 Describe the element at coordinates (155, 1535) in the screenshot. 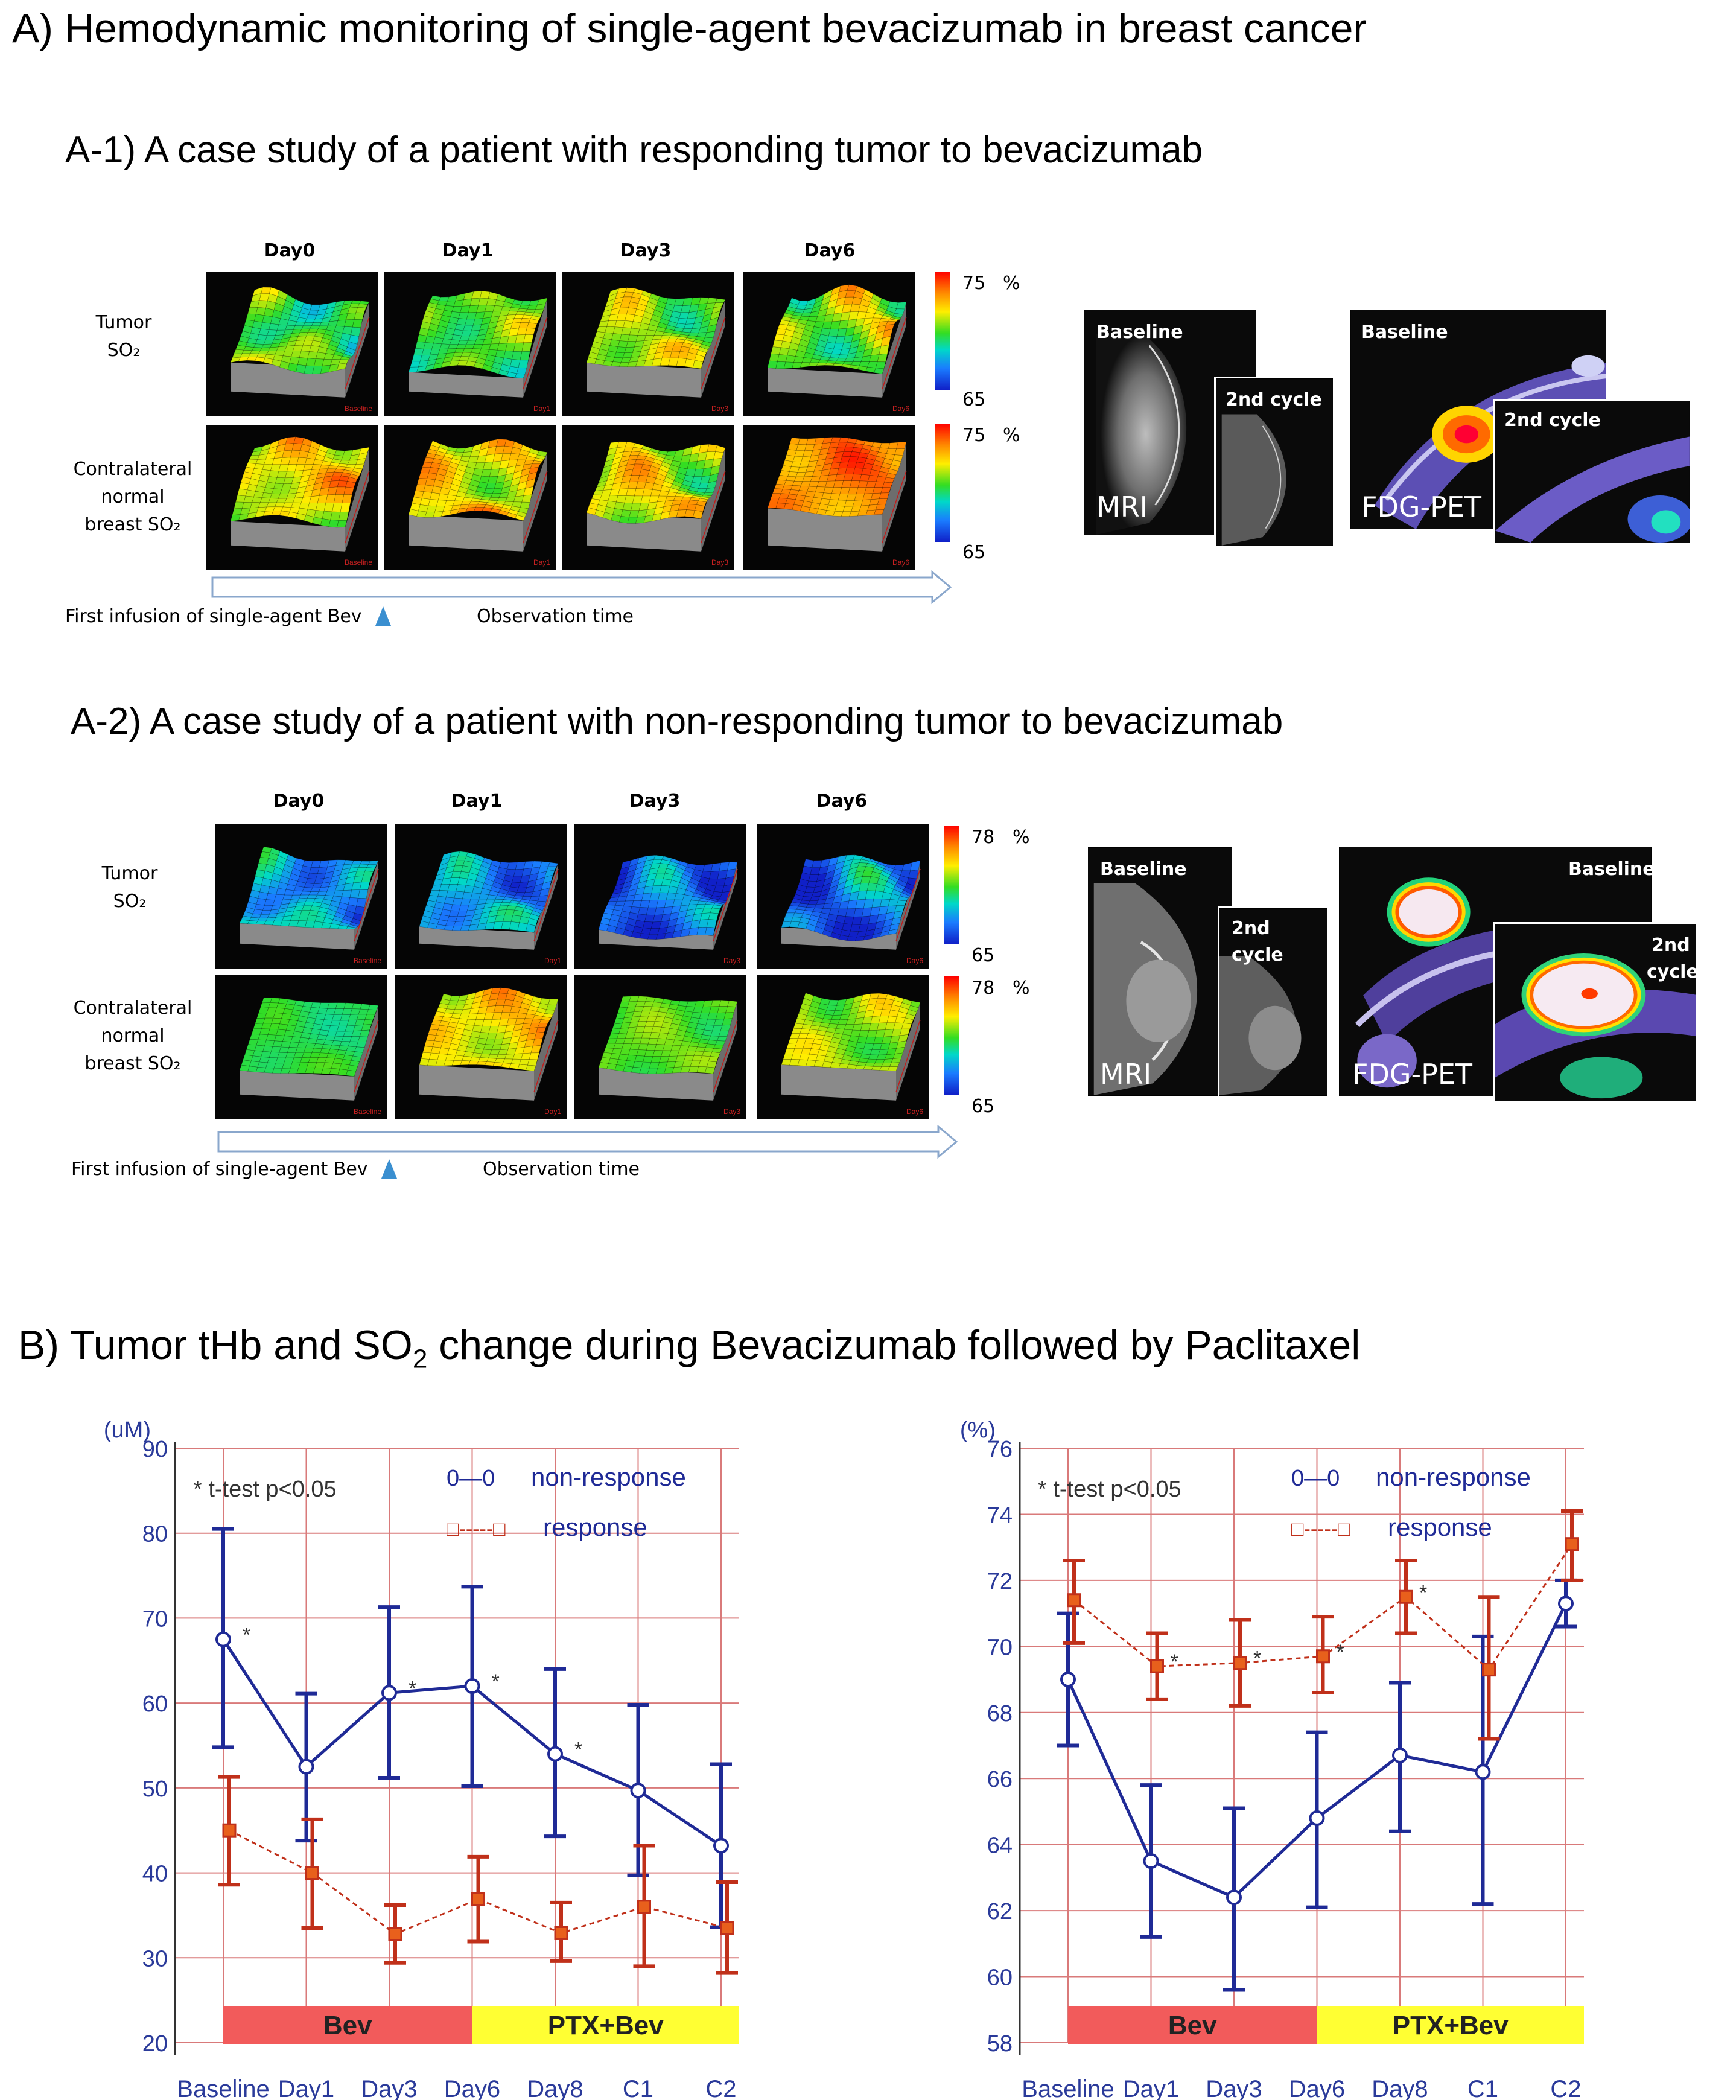

I see `y-tick-label: 80` at that location.